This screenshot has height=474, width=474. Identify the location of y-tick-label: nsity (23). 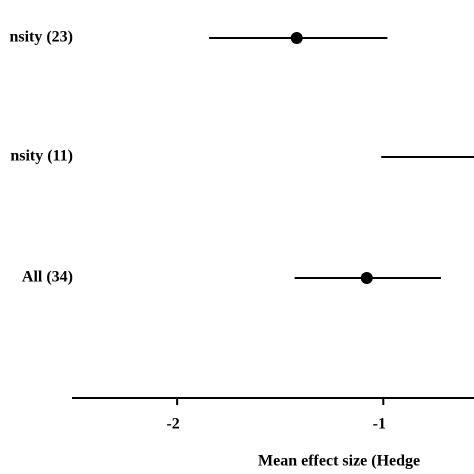
(41, 37).